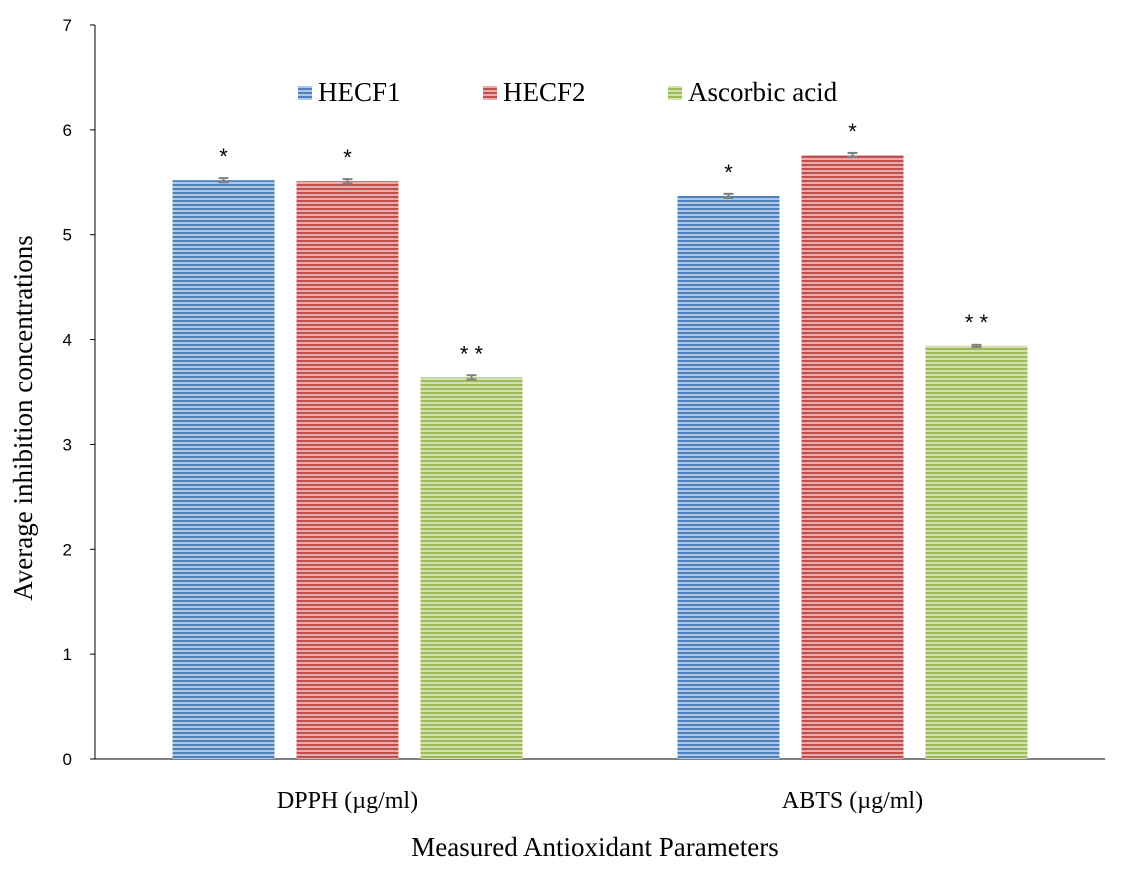 This screenshot has height=875, width=1126. I want to click on y-tick-label: 1, so click(67, 654).